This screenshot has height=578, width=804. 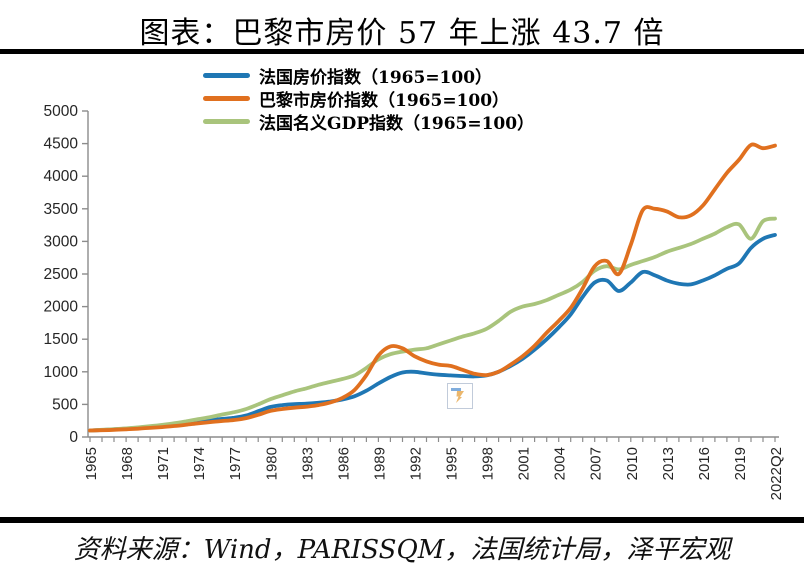 I want to click on x-tick-label: 2010, so click(x=632, y=463).